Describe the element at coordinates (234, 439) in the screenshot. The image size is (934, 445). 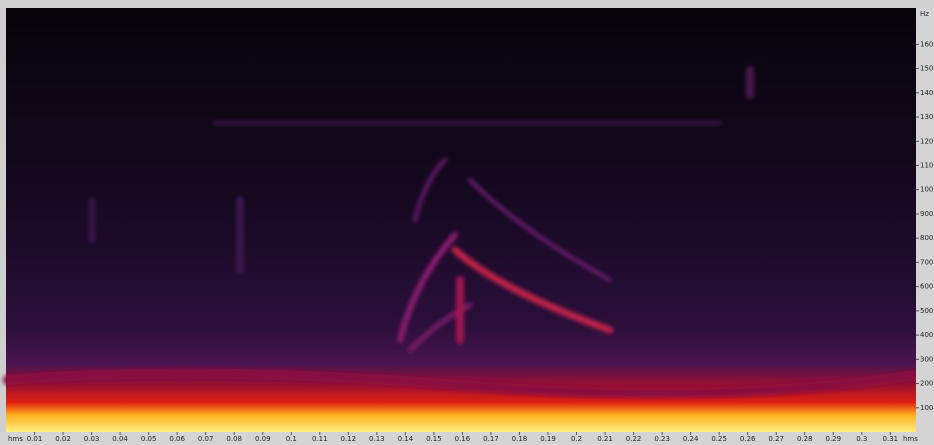
I see `x-tick-label: 0.08` at that location.